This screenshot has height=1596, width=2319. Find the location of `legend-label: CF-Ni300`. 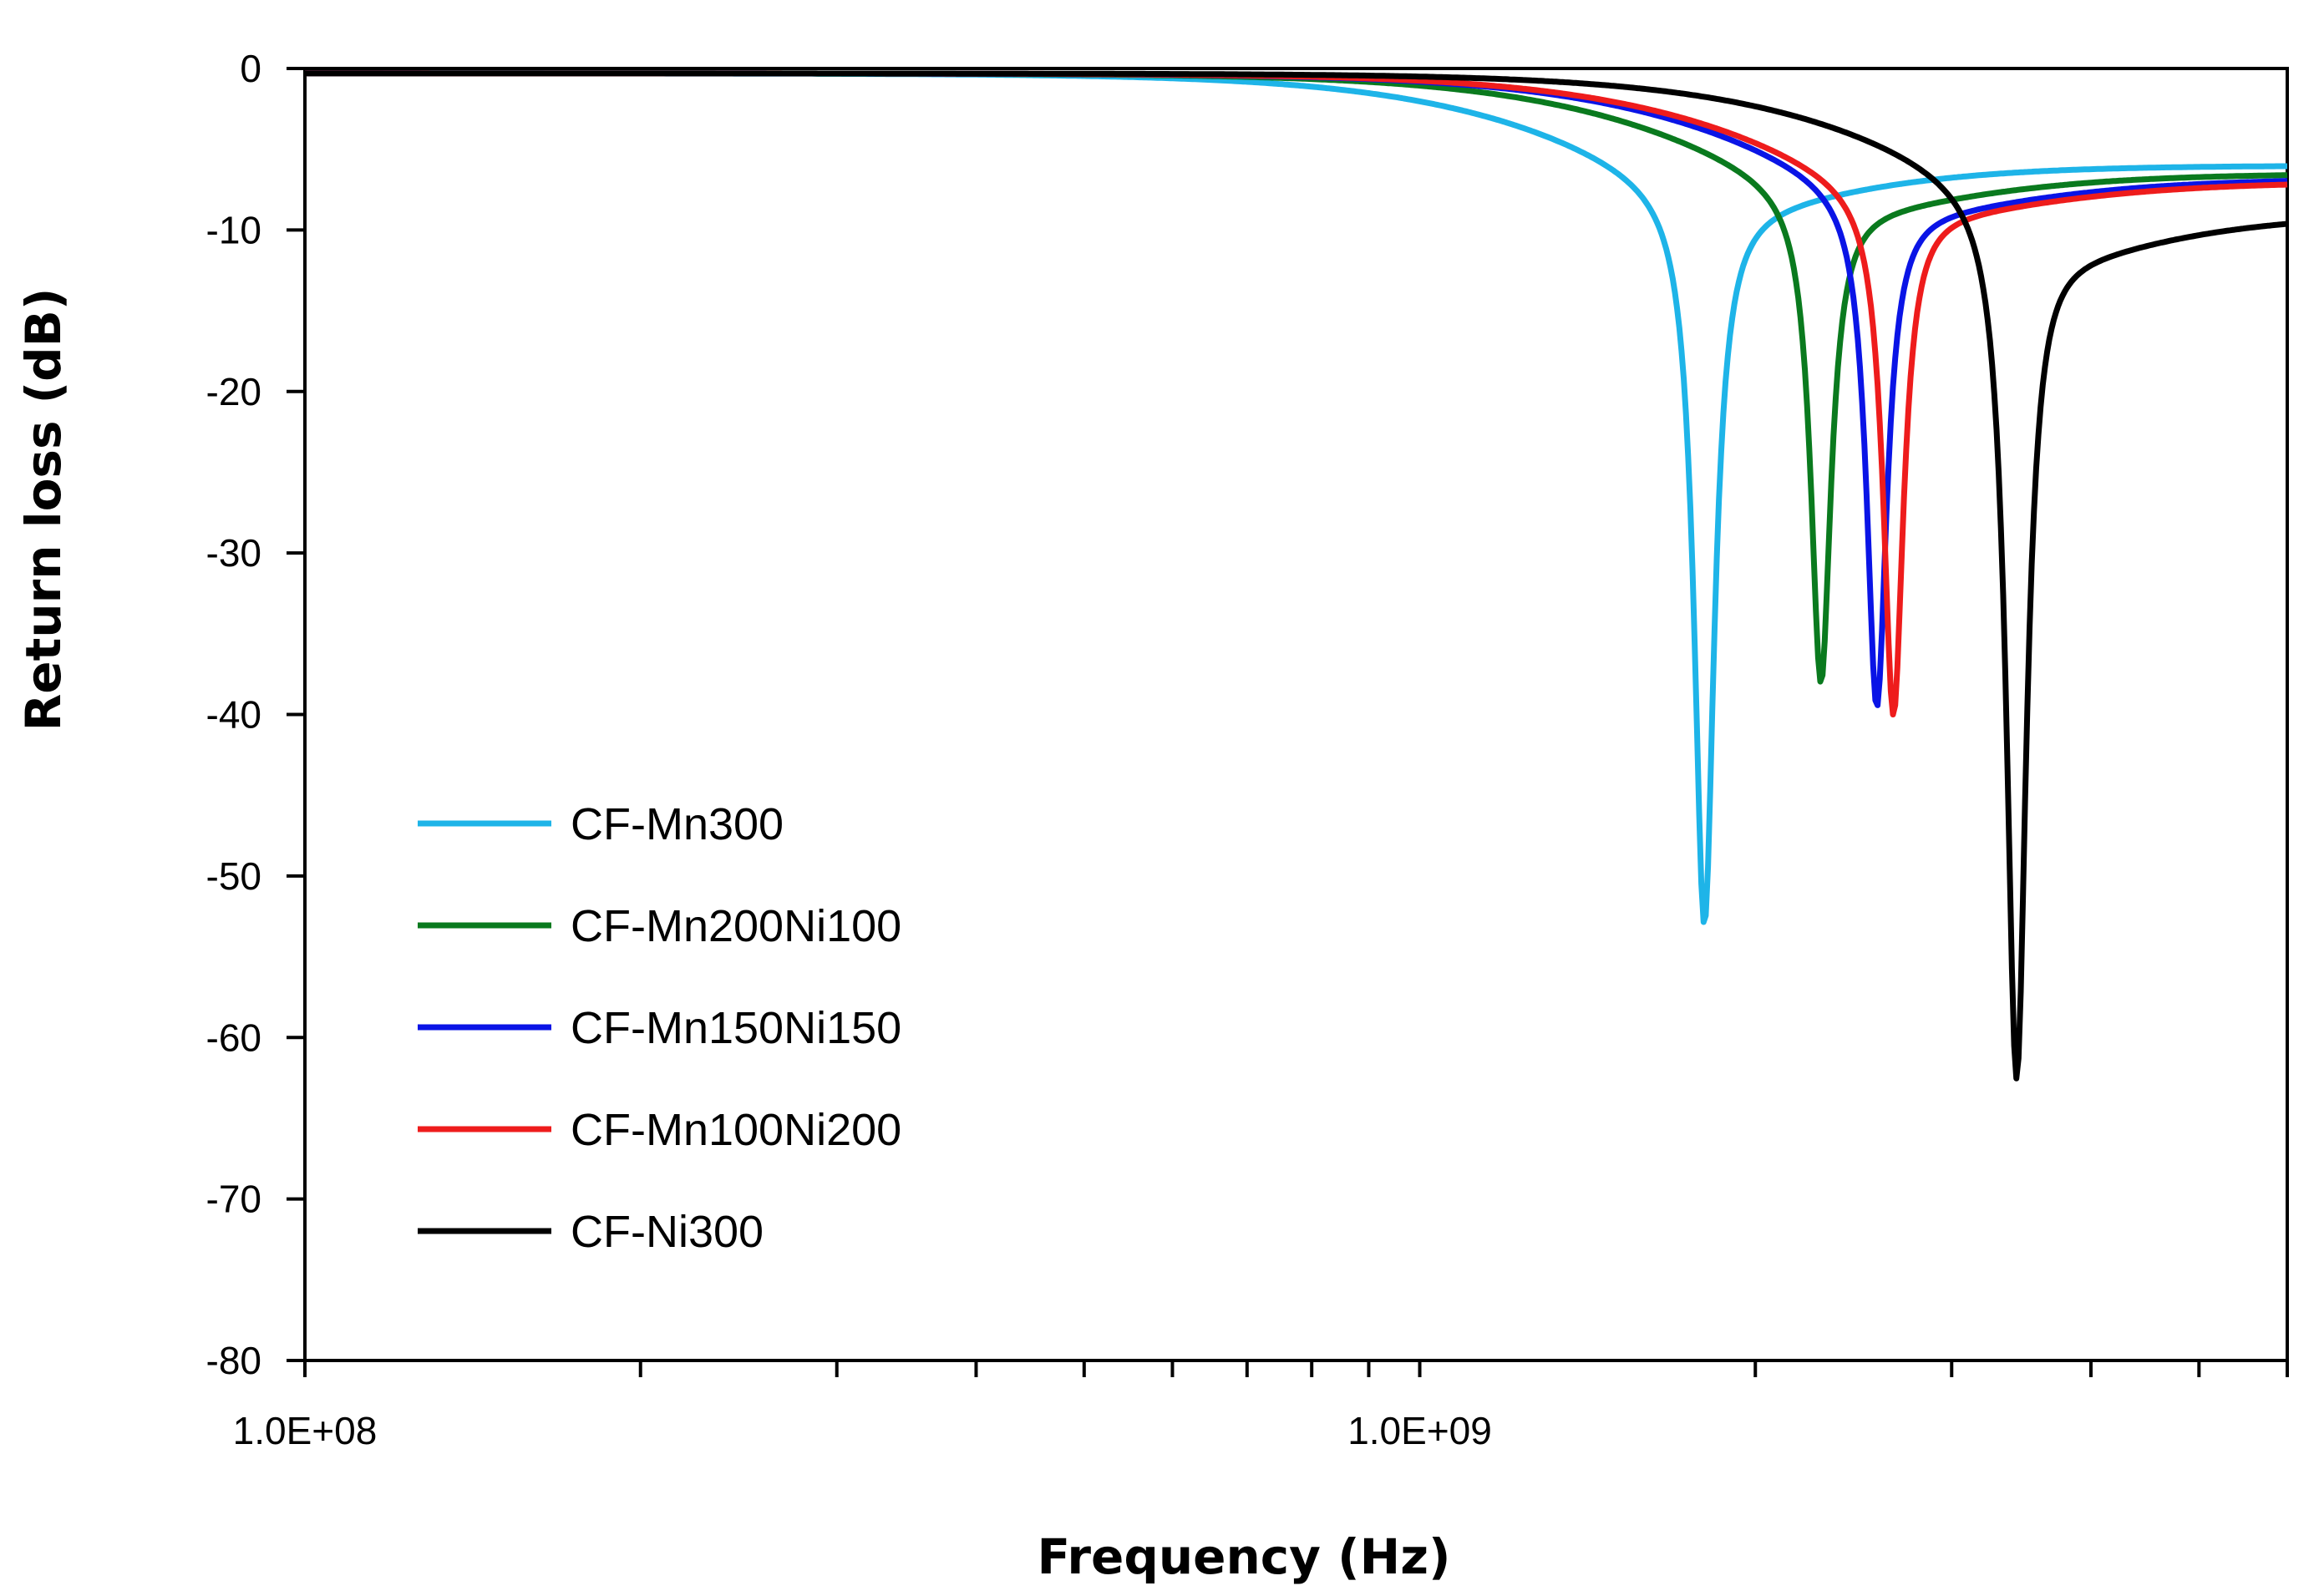

legend-label: CF-Ni300 is located at coordinates (667, 1232).